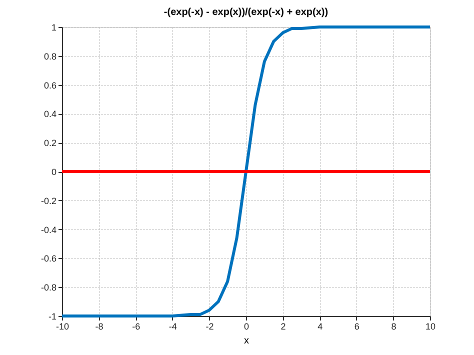 This screenshot has width=474, height=355. Describe the element at coordinates (53, 172) in the screenshot. I see `y-tick-label: 0` at that location.